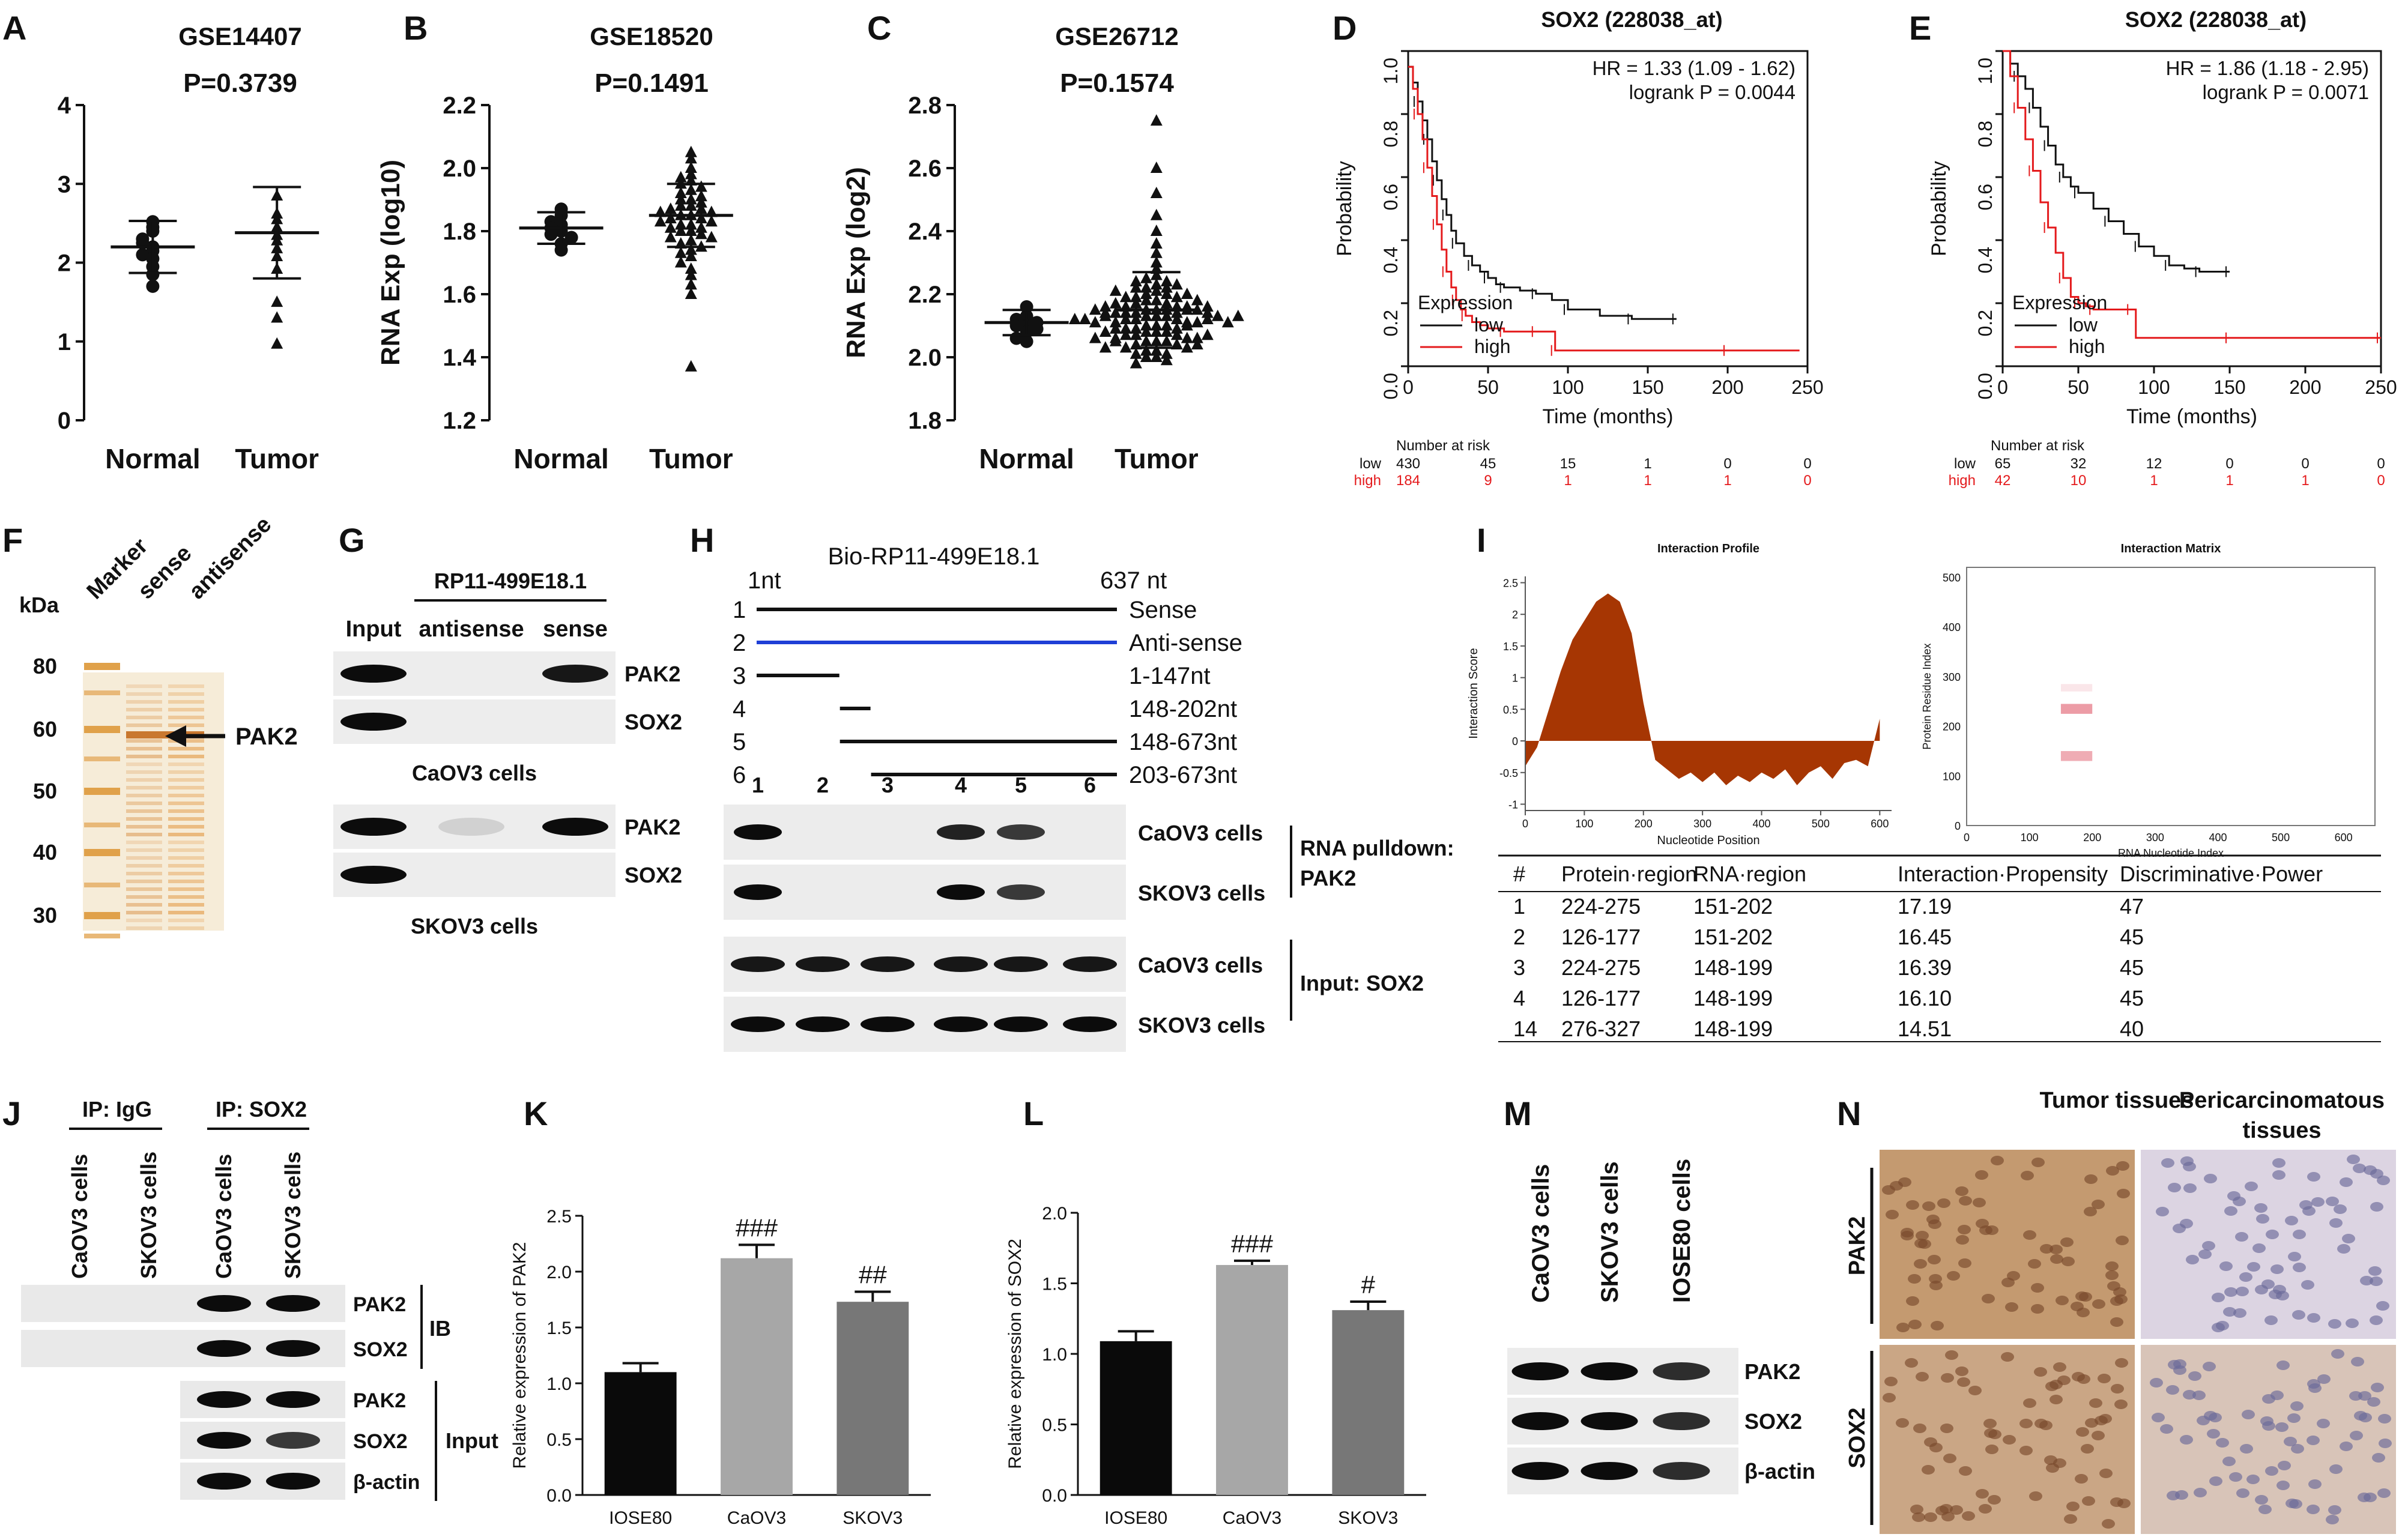 This screenshot has height=1540, width=2405. I want to click on kda-label: kDa, so click(39, 605).